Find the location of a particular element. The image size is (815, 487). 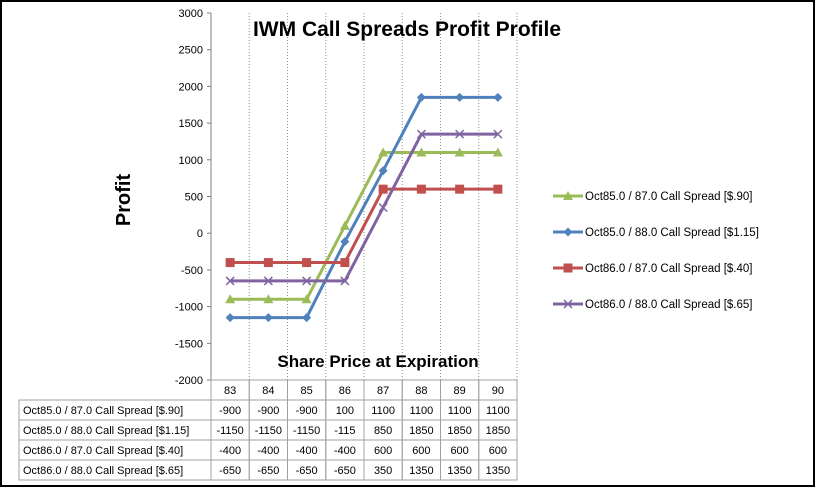

legend-item: Oct86.0 / 87.0 Call Spread [$.40] is located at coordinates (653, 269).